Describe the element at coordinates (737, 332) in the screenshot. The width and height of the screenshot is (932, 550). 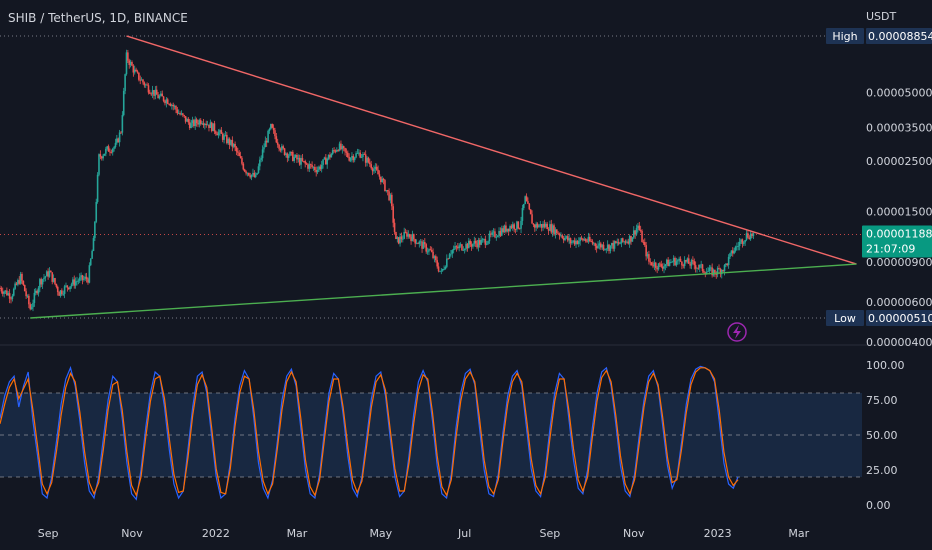
I see `lightning-icon` at that location.